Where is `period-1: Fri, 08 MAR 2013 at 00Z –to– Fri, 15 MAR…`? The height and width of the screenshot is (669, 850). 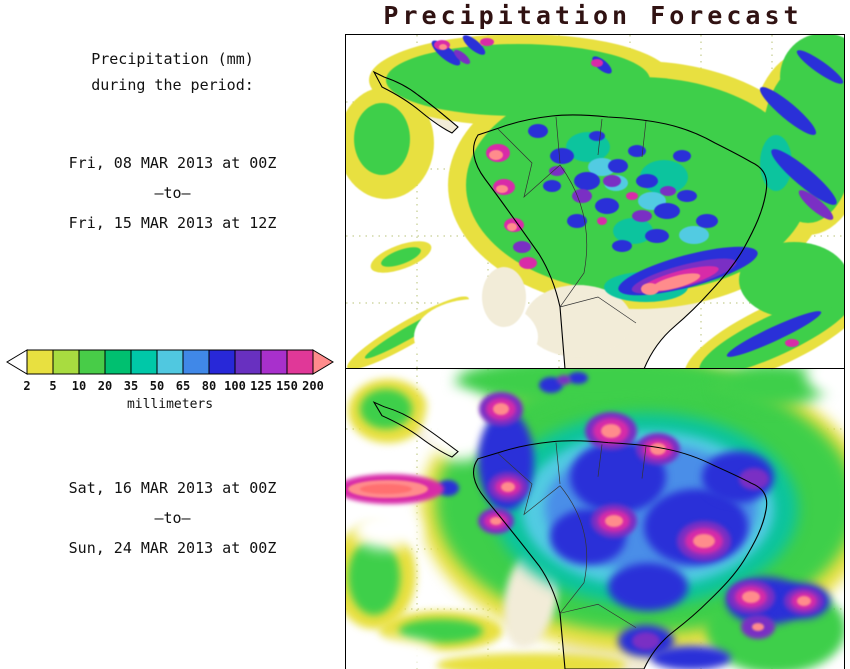
period-1: Fri, 08 MAR 2013 at 00Z –to– Fri, 15 MAR… is located at coordinates (172, 193).